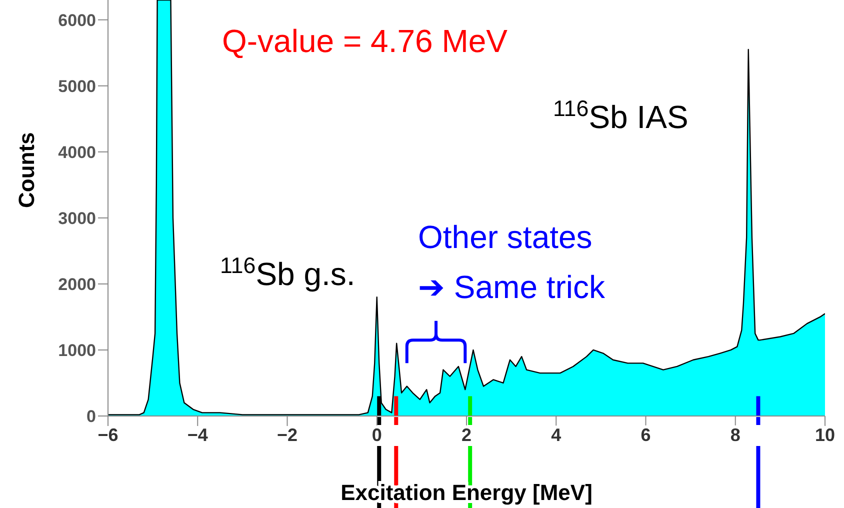 Image resolution: width=844 pixels, height=508 pixels. Describe the element at coordinates (377, 434) in the screenshot. I see `x-tick-label: 0` at that location.